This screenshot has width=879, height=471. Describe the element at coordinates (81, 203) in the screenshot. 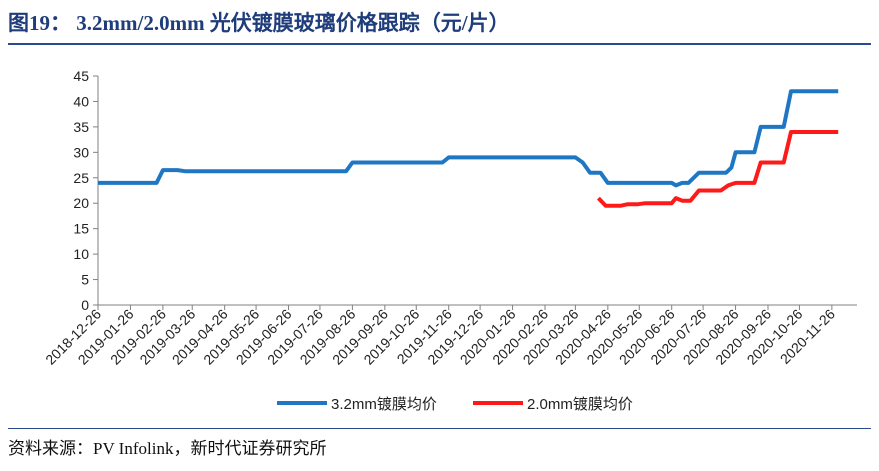

I see `y-tick-label: 20` at that location.